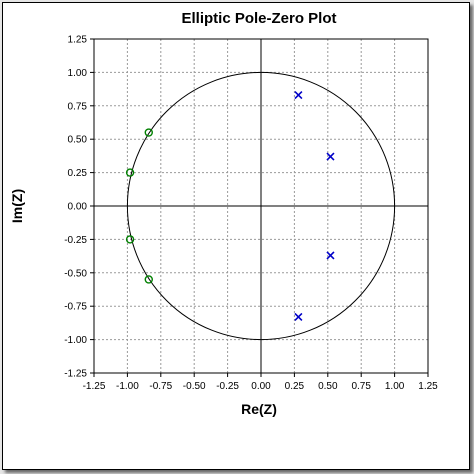 The image size is (474, 474). Describe the element at coordinates (361, 386) in the screenshot. I see `x-tick-label: 0.75` at that location.